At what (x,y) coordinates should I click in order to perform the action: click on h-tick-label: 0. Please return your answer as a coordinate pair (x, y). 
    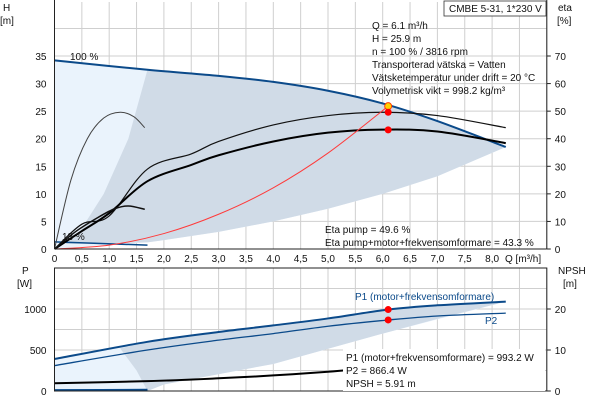
    Looking at the image, I should click on (44, 250).